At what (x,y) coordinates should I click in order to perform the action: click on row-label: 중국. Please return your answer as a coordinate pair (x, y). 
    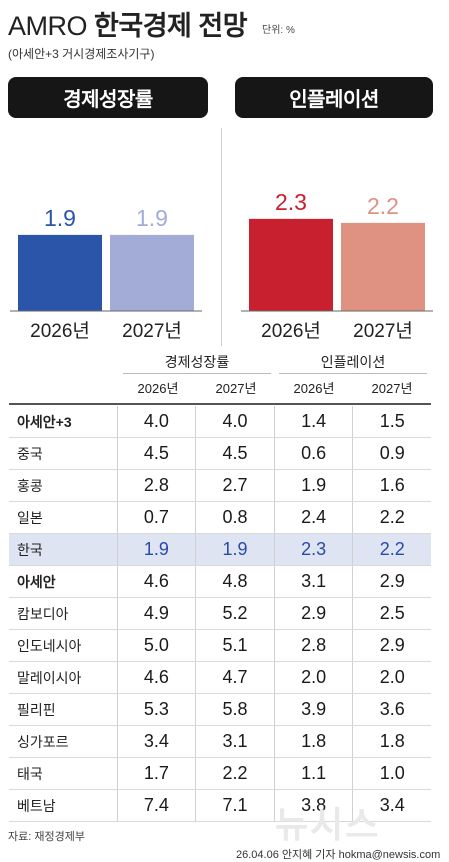
    Looking at the image, I should click on (30, 453).